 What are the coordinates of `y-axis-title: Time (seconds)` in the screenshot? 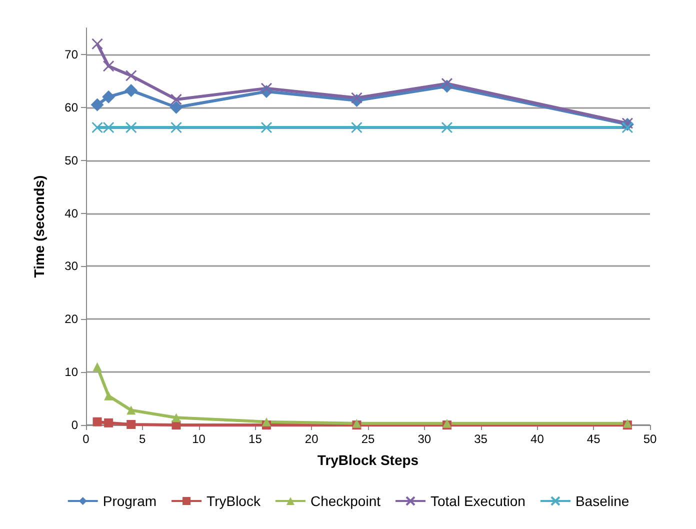 It's located at (39, 226).